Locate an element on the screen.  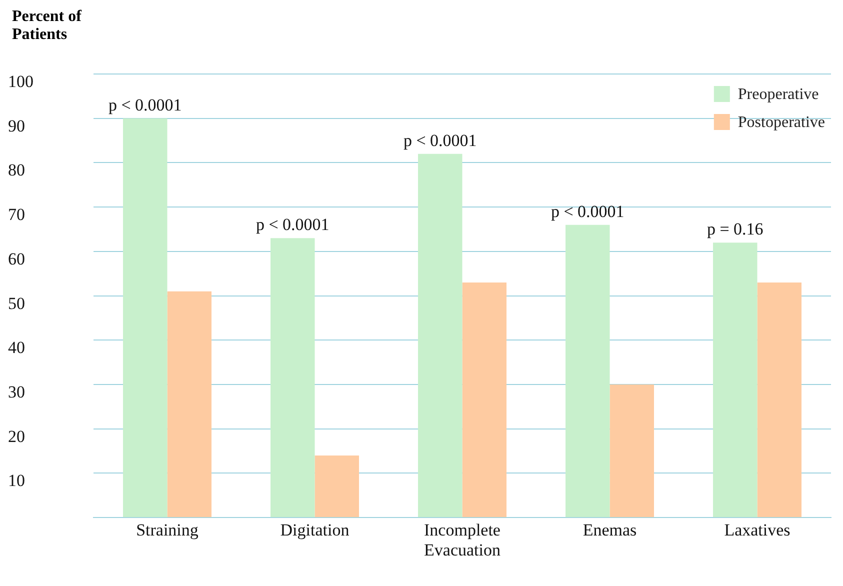
y-tick-label: 40 is located at coordinates (16, 348).